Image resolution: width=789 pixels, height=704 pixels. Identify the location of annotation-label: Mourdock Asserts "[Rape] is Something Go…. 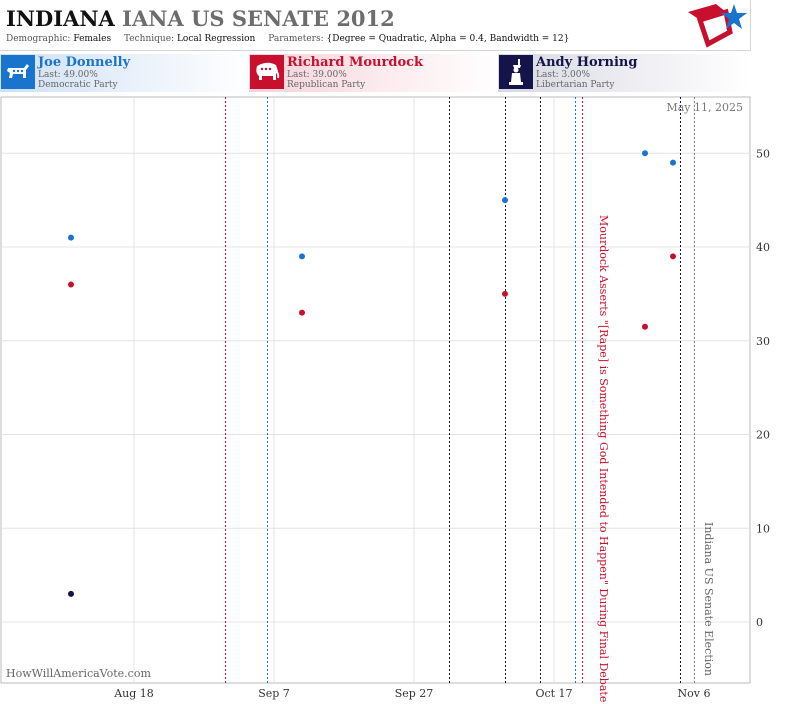
(603, 458).